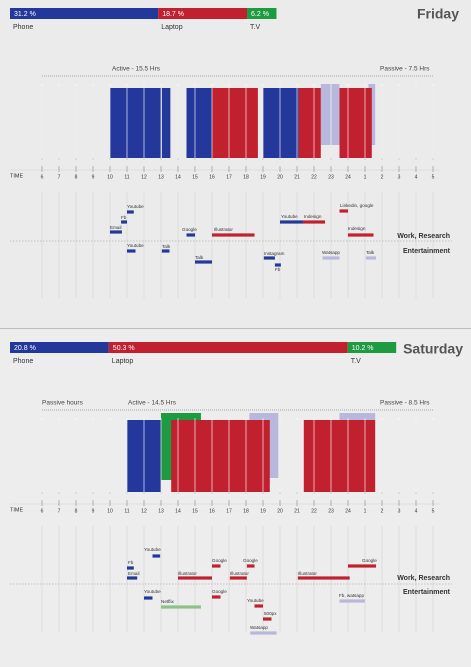  Describe the element at coordinates (126, 511) in the screenshot. I see `hour-label: 11` at that location.